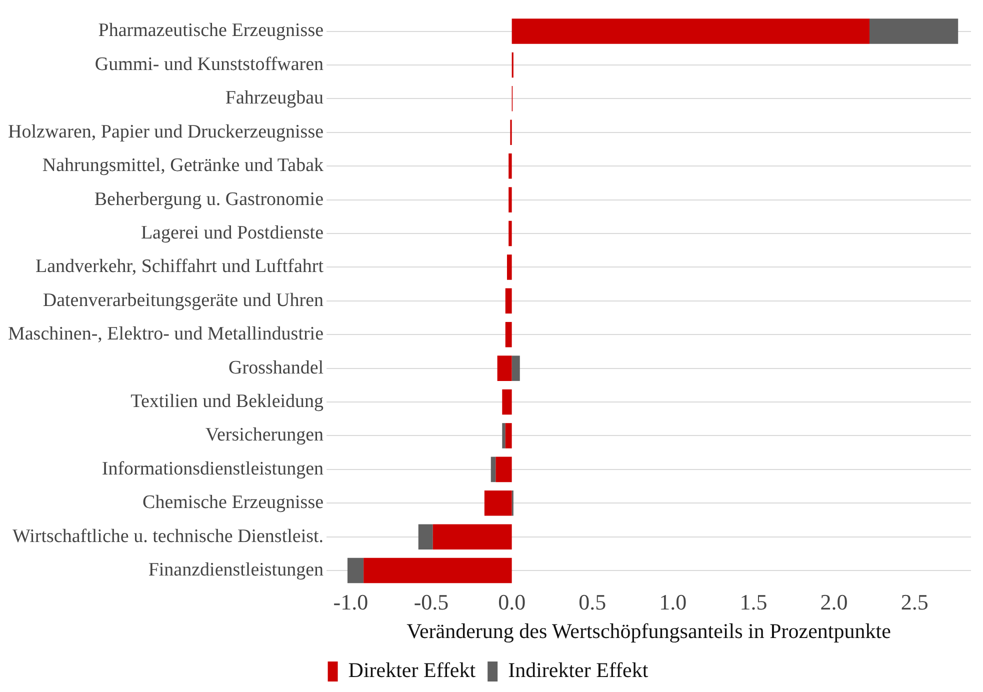 This screenshot has height=692, width=983. What do you see at coordinates (412, 670) in the screenshot?
I see `legend-label: Direkter Effekt` at bounding box center [412, 670].